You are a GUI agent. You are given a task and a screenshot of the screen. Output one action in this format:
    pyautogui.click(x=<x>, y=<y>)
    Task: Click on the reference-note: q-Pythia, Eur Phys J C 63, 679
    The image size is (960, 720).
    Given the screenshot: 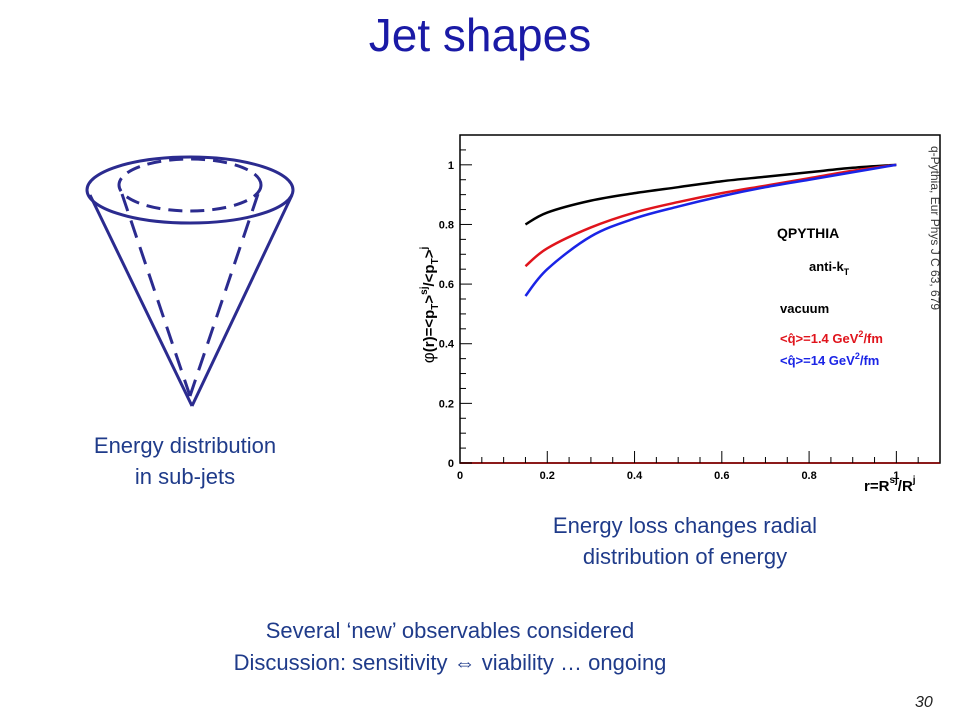 What is the action you would take?
    pyautogui.click(x=935, y=228)
    